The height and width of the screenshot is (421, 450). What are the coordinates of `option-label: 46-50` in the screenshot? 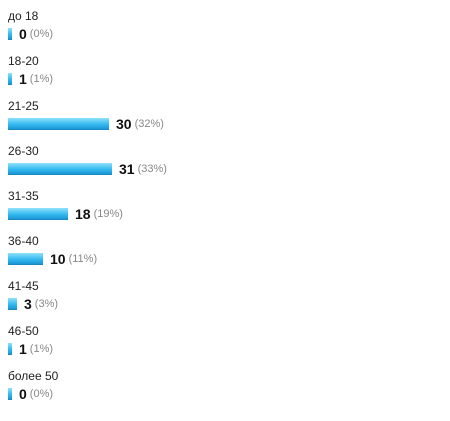 It's located at (23, 331).